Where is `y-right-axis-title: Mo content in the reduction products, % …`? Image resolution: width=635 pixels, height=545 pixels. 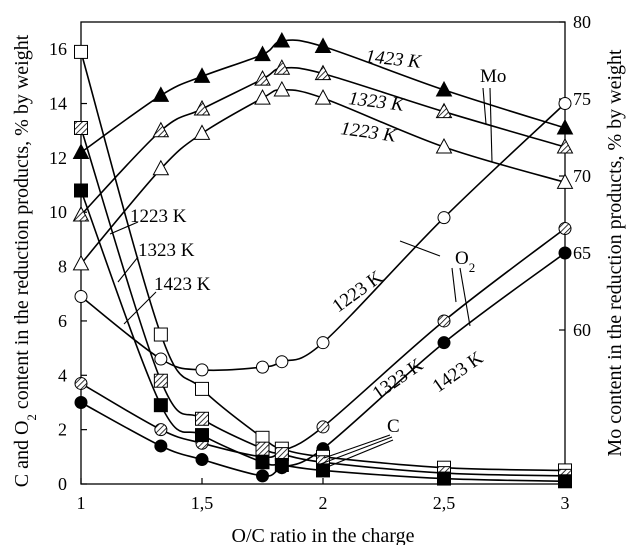 y-right-axis-title: Mo content in the reduction products, % … is located at coordinates (615, 253).